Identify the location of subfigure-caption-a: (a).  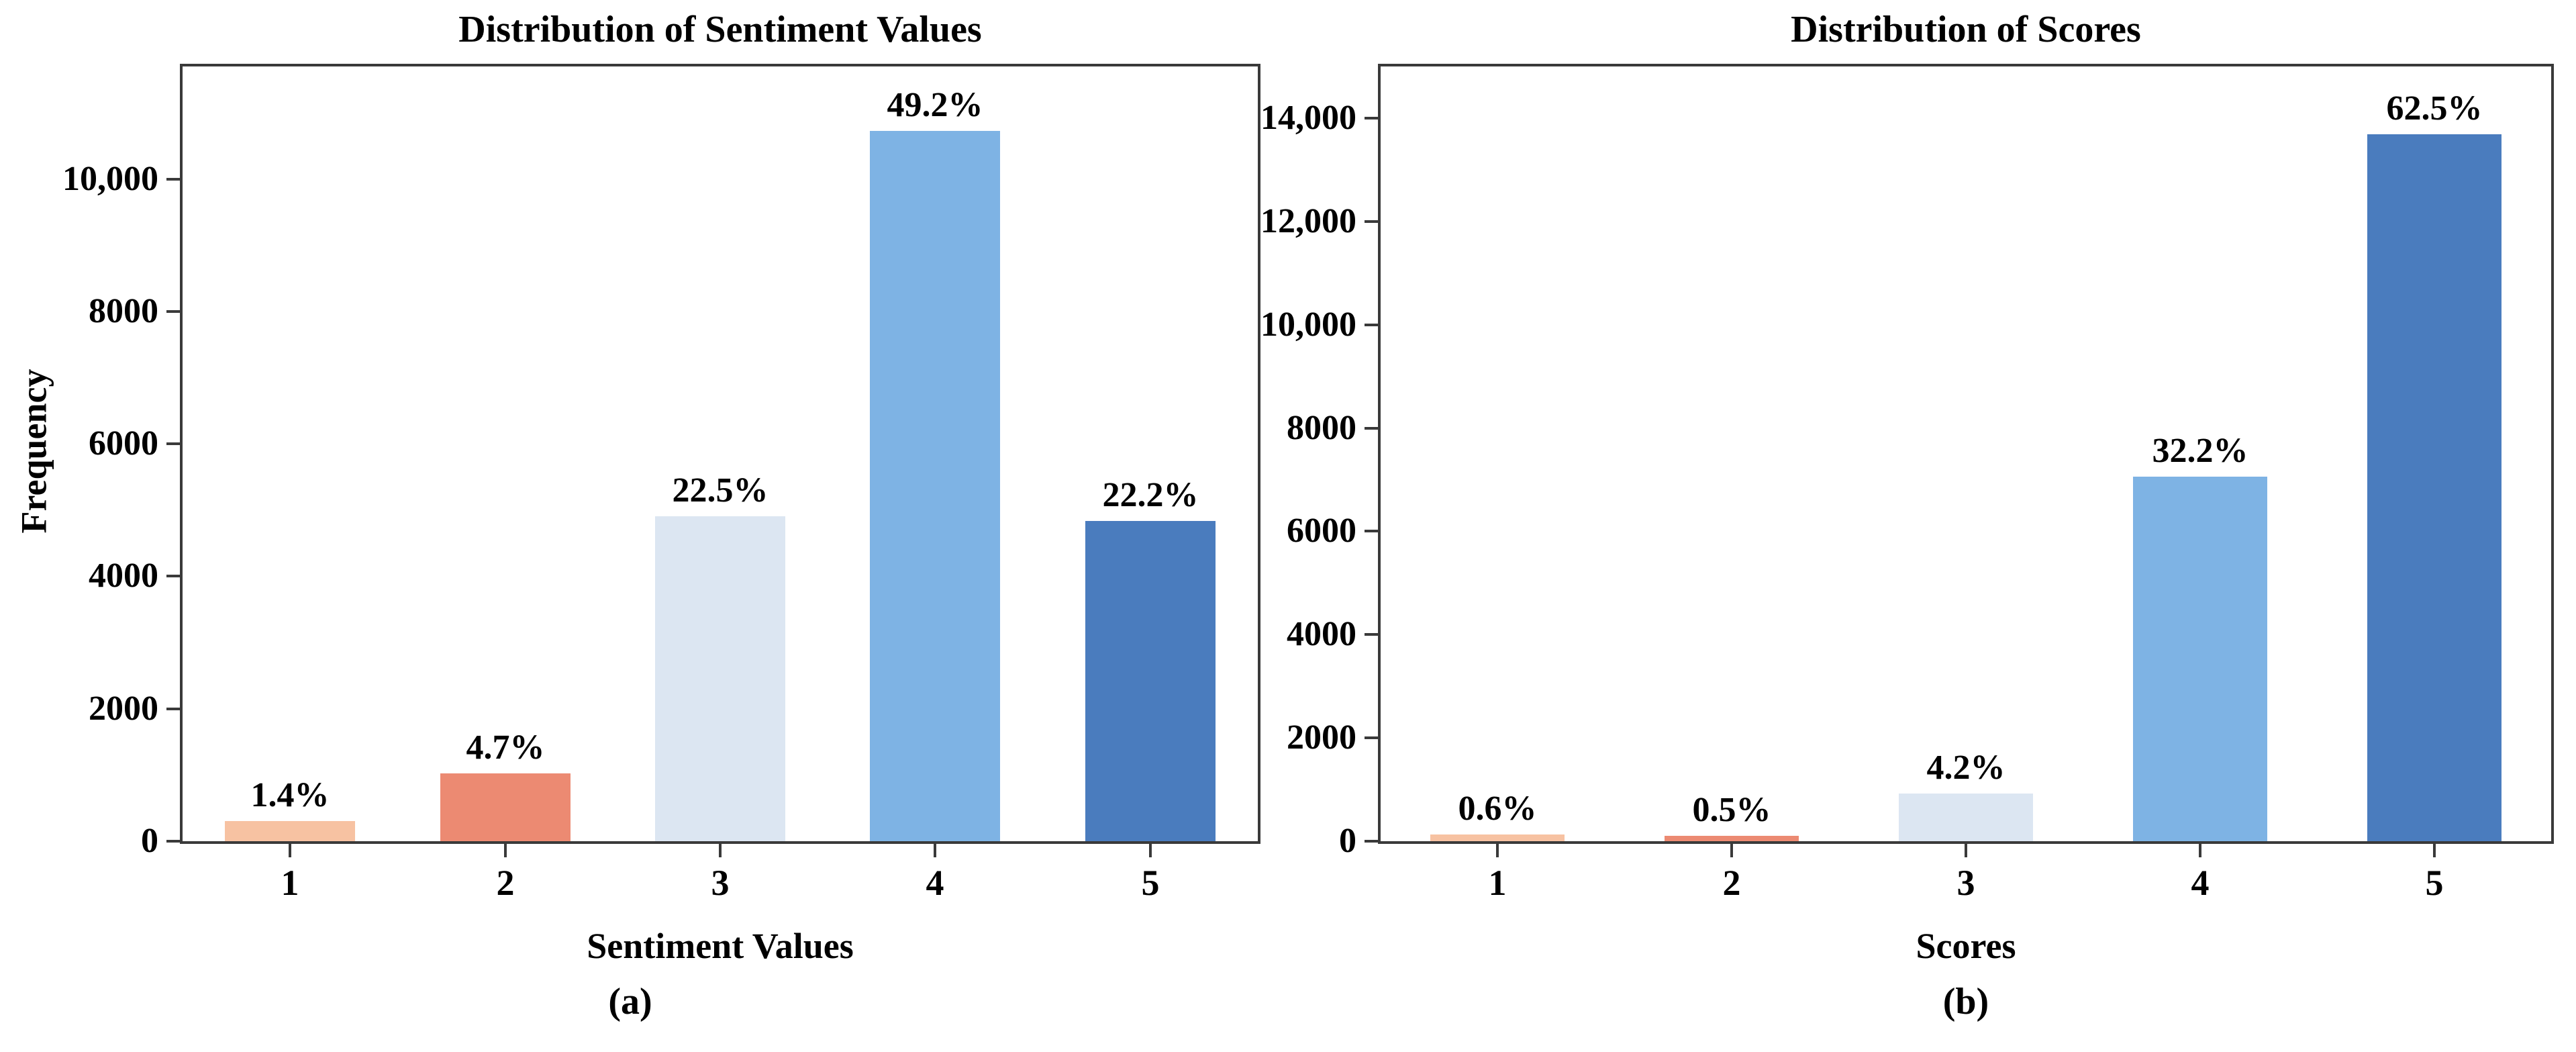
(630, 1001).